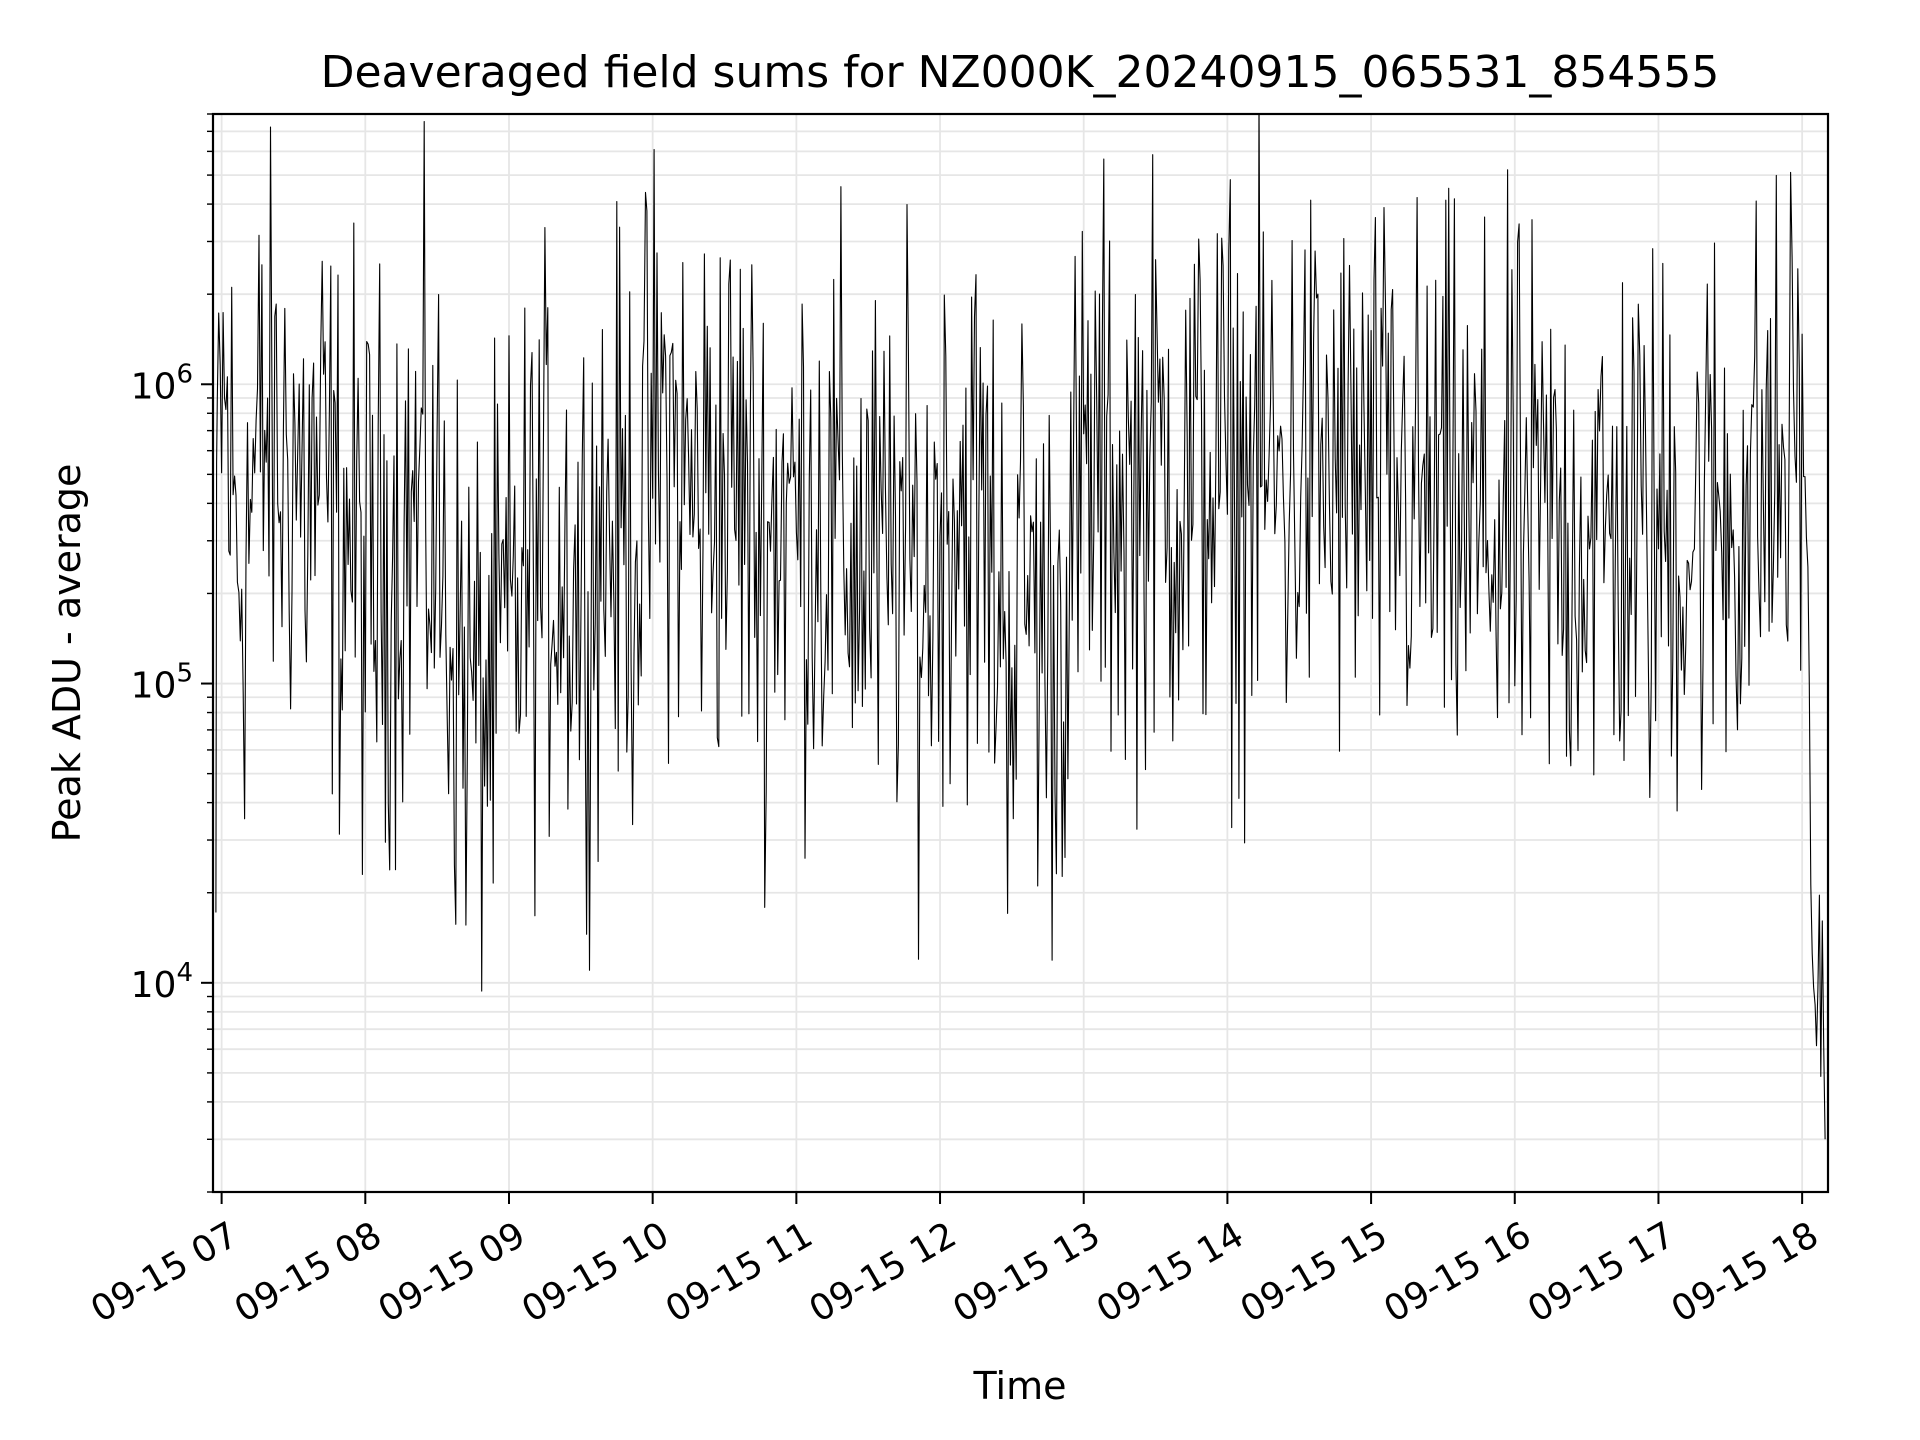 The width and height of the screenshot is (1920, 1440). What do you see at coordinates (162, 383) in the screenshot?
I see `y-tick-label: 10⁶` at bounding box center [162, 383].